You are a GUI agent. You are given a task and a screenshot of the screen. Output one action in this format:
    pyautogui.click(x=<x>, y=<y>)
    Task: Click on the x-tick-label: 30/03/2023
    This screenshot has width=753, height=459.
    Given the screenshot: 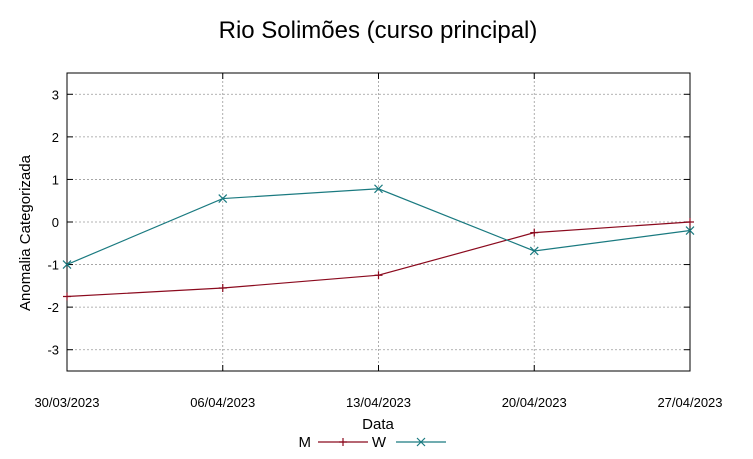 What is the action you would take?
    pyautogui.click(x=66, y=402)
    